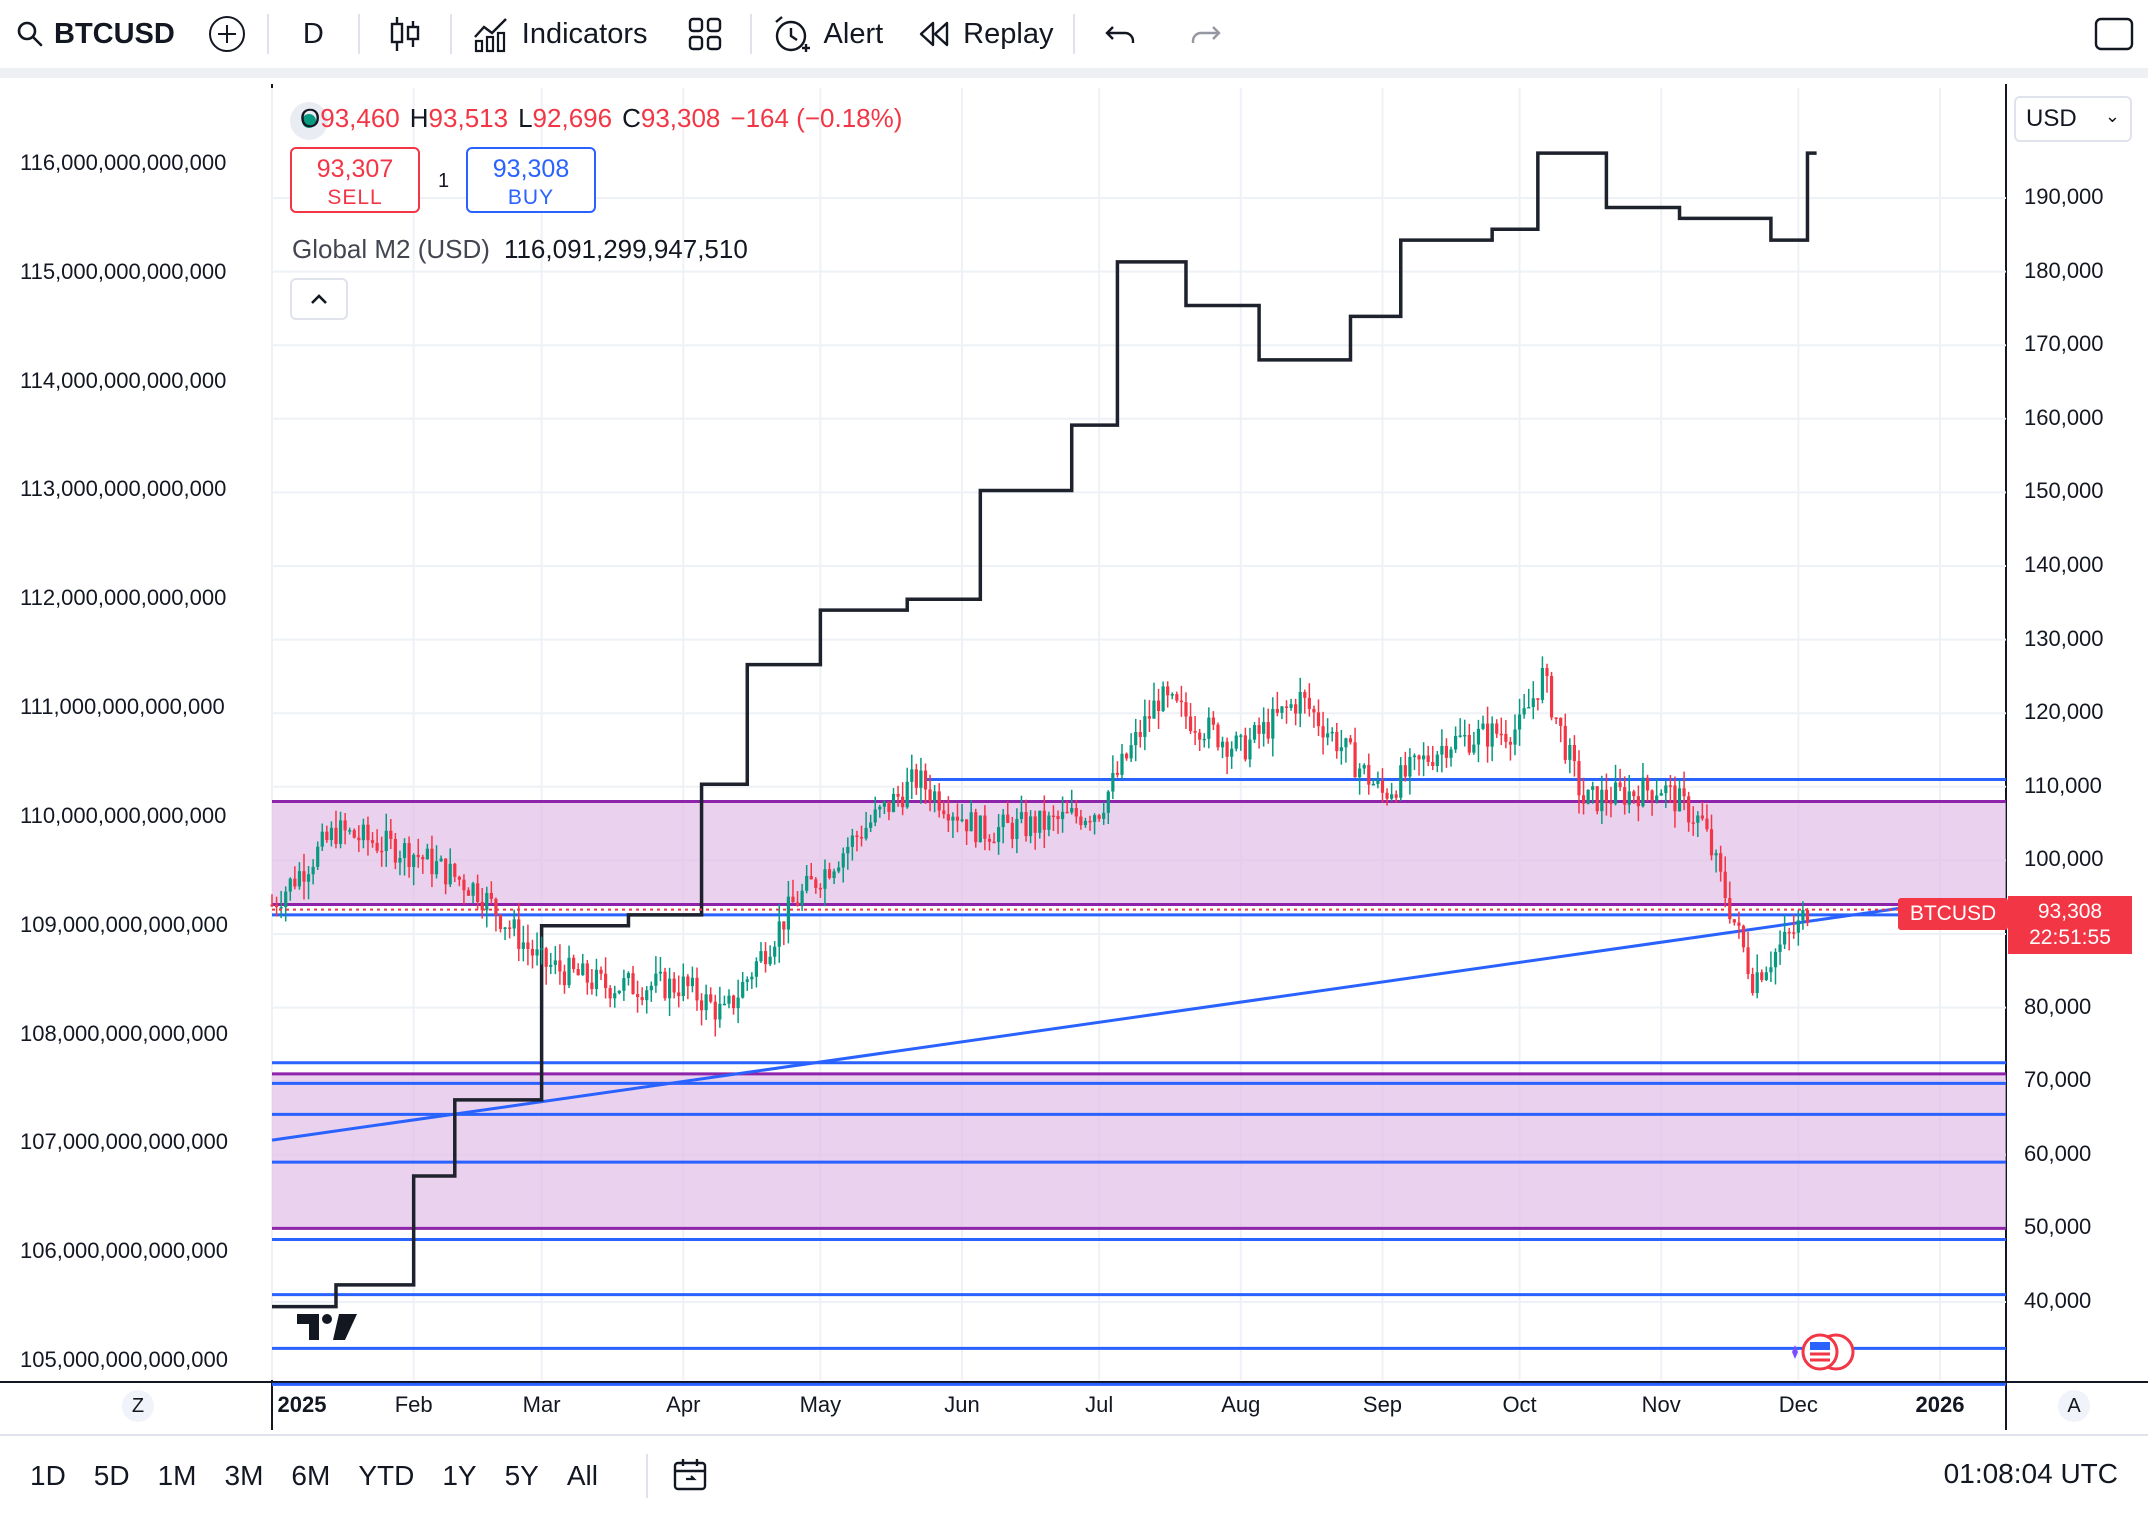  I want to click on sell-button: 93,307 SELL, so click(355, 180).